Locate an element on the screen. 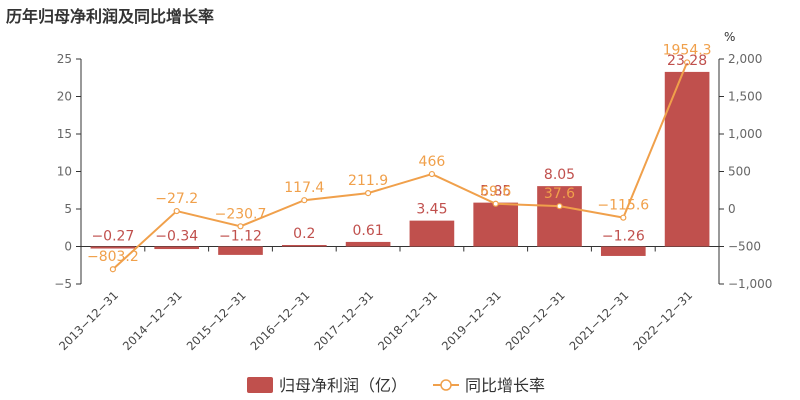  legend: 归母净利润（亿） 同比增长率 is located at coordinates (396, 385).